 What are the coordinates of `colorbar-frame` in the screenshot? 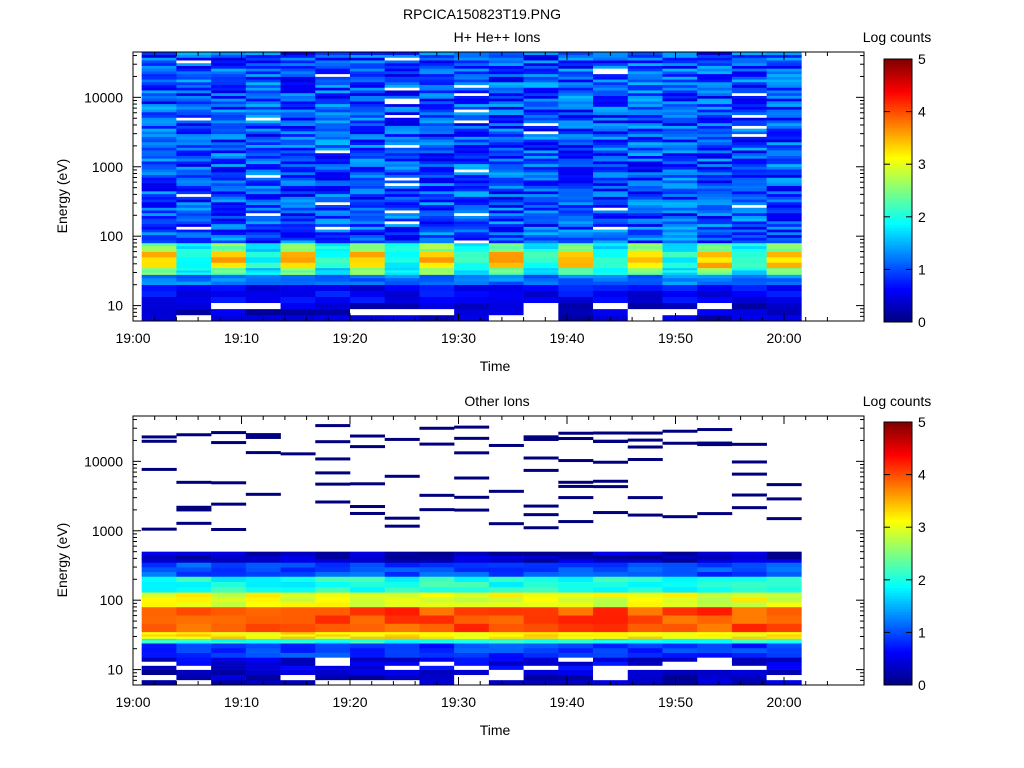 It's located at (898, 190).